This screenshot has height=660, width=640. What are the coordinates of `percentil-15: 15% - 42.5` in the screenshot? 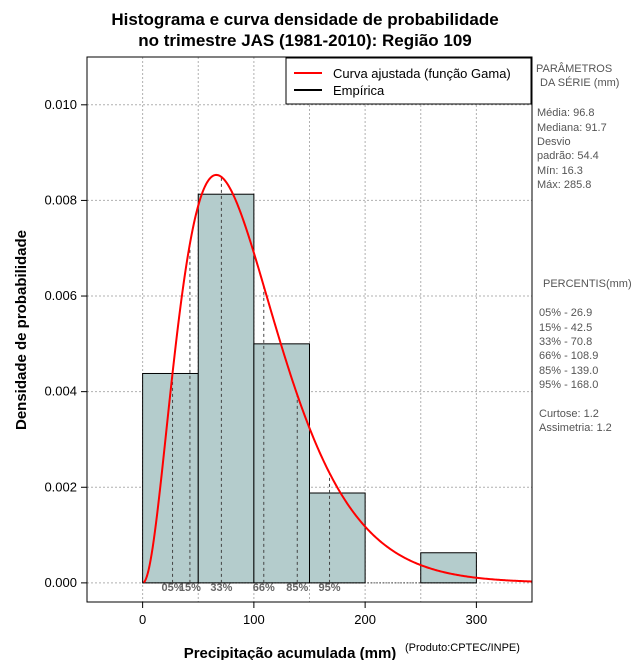 It's located at (565, 328).